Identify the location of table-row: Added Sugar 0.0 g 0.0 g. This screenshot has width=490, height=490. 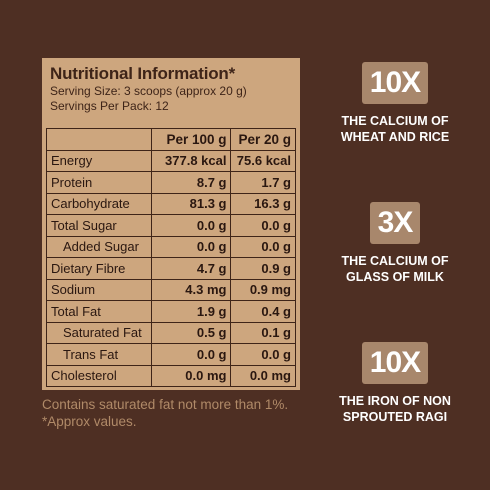
(171, 246).